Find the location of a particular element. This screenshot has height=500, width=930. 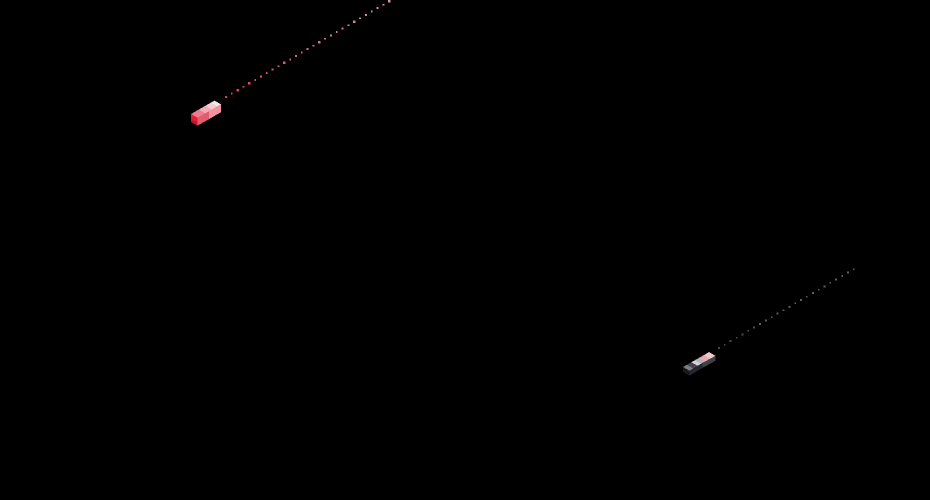

gray-vehicle-top-gray is located at coordinates (700, 361).